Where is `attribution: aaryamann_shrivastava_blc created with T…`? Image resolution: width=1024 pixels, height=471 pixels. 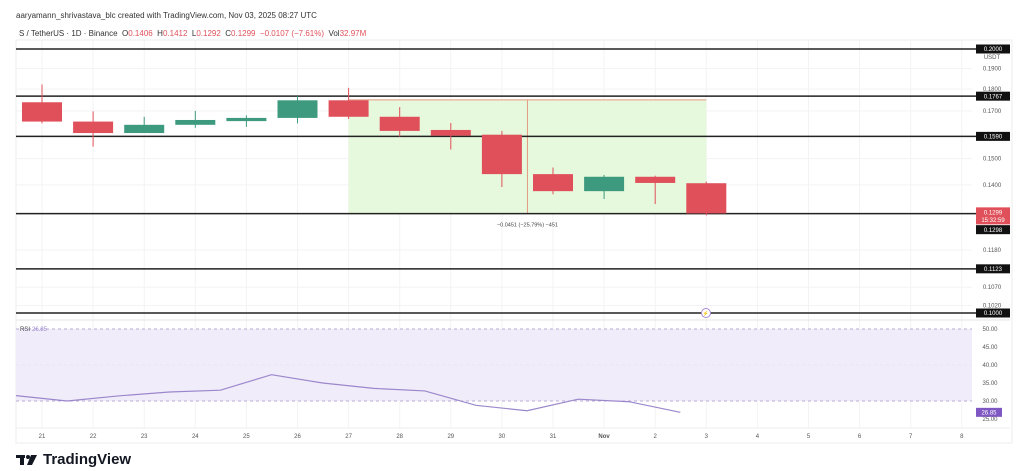 attribution: aaryamann_shrivastava_blc created with T… is located at coordinates (166, 15).